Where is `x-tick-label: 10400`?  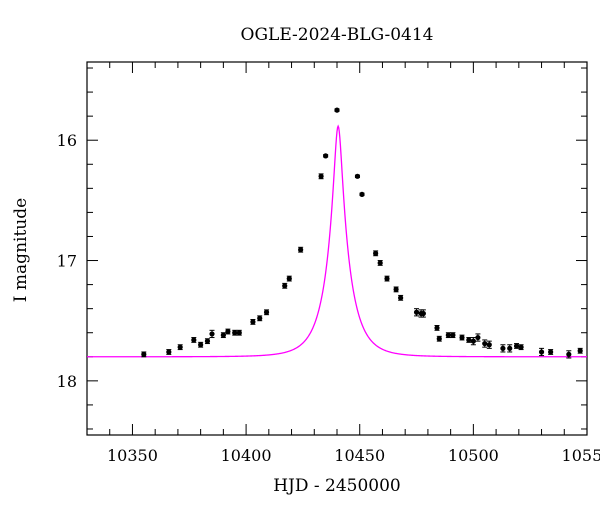 x-tick-label: 10400 is located at coordinates (246, 455).